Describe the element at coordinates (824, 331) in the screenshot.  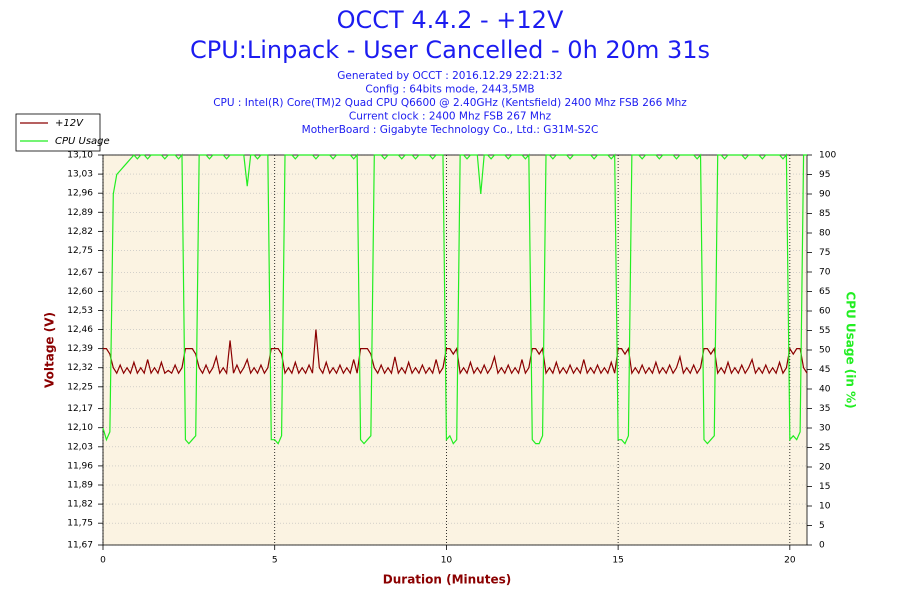
I see `y2-tick-label: 55` at that location.